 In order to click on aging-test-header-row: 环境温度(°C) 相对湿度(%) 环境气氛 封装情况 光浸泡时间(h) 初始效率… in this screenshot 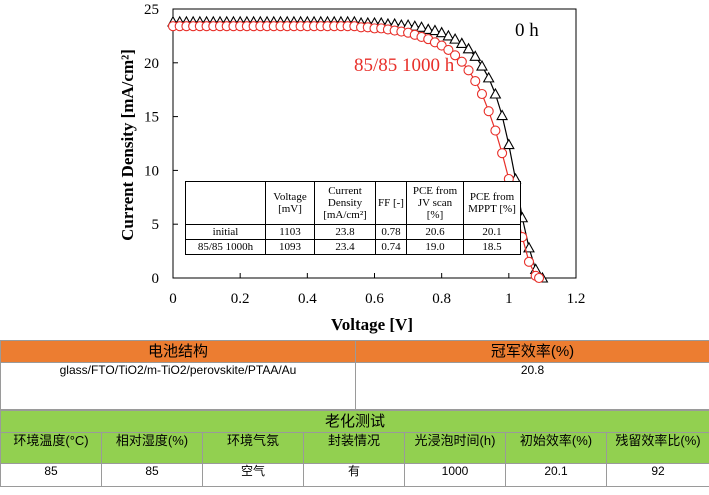, I will do `click(354, 448)`.